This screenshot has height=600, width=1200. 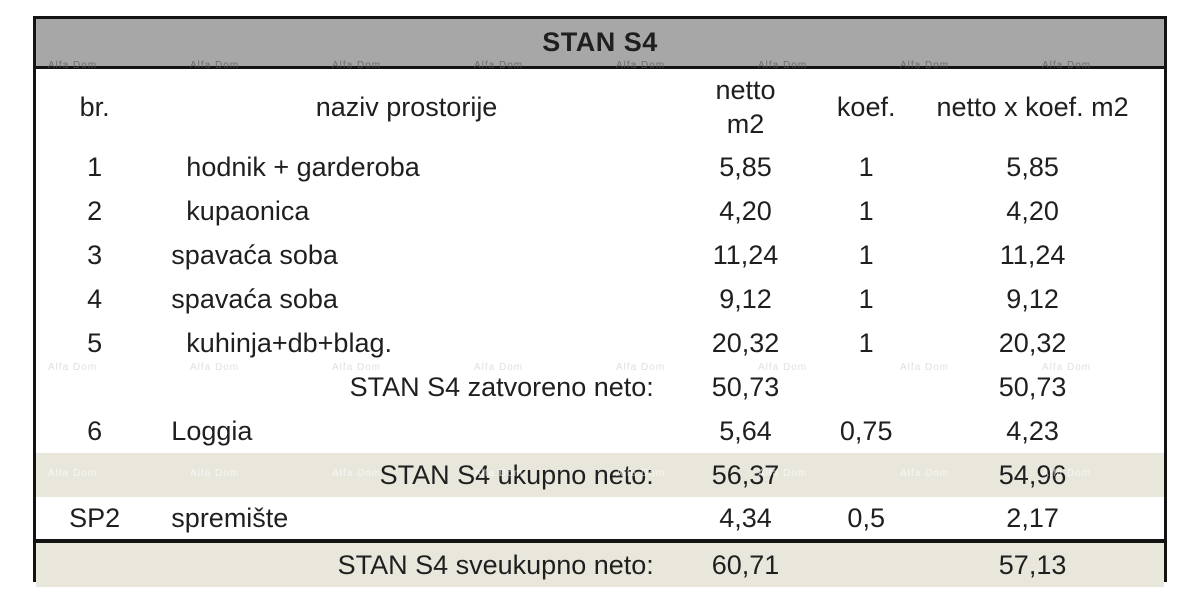 What do you see at coordinates (212, 430) in the screenshot?
I see `room-name: Loggia` at bounding box center [212, 430].